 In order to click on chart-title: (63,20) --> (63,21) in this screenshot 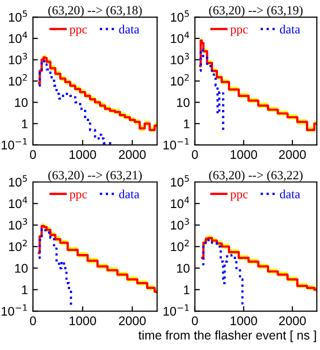, I will do `click(95, 176)`.